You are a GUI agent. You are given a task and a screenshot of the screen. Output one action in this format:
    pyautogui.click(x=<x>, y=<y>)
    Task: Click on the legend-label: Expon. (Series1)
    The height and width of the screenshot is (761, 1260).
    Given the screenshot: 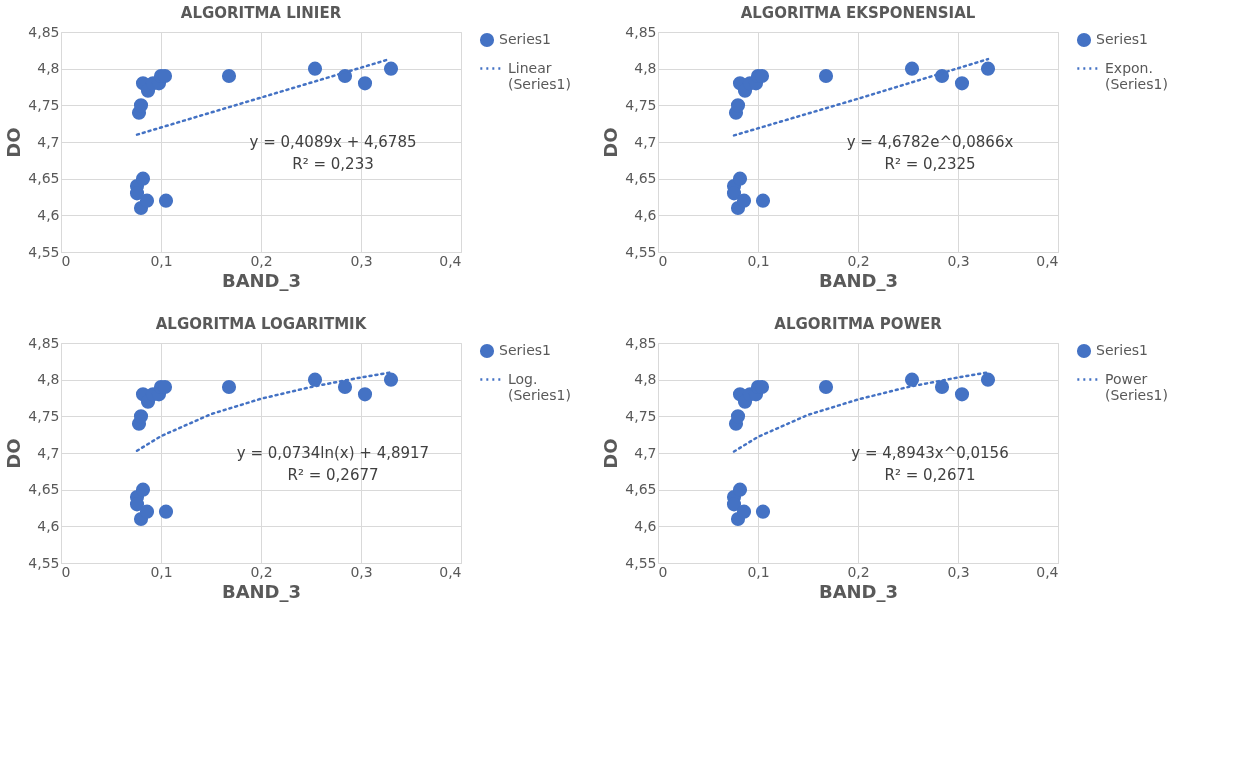 What is the action you would take?
    pyautogui.click(x=1136, y=75)
    